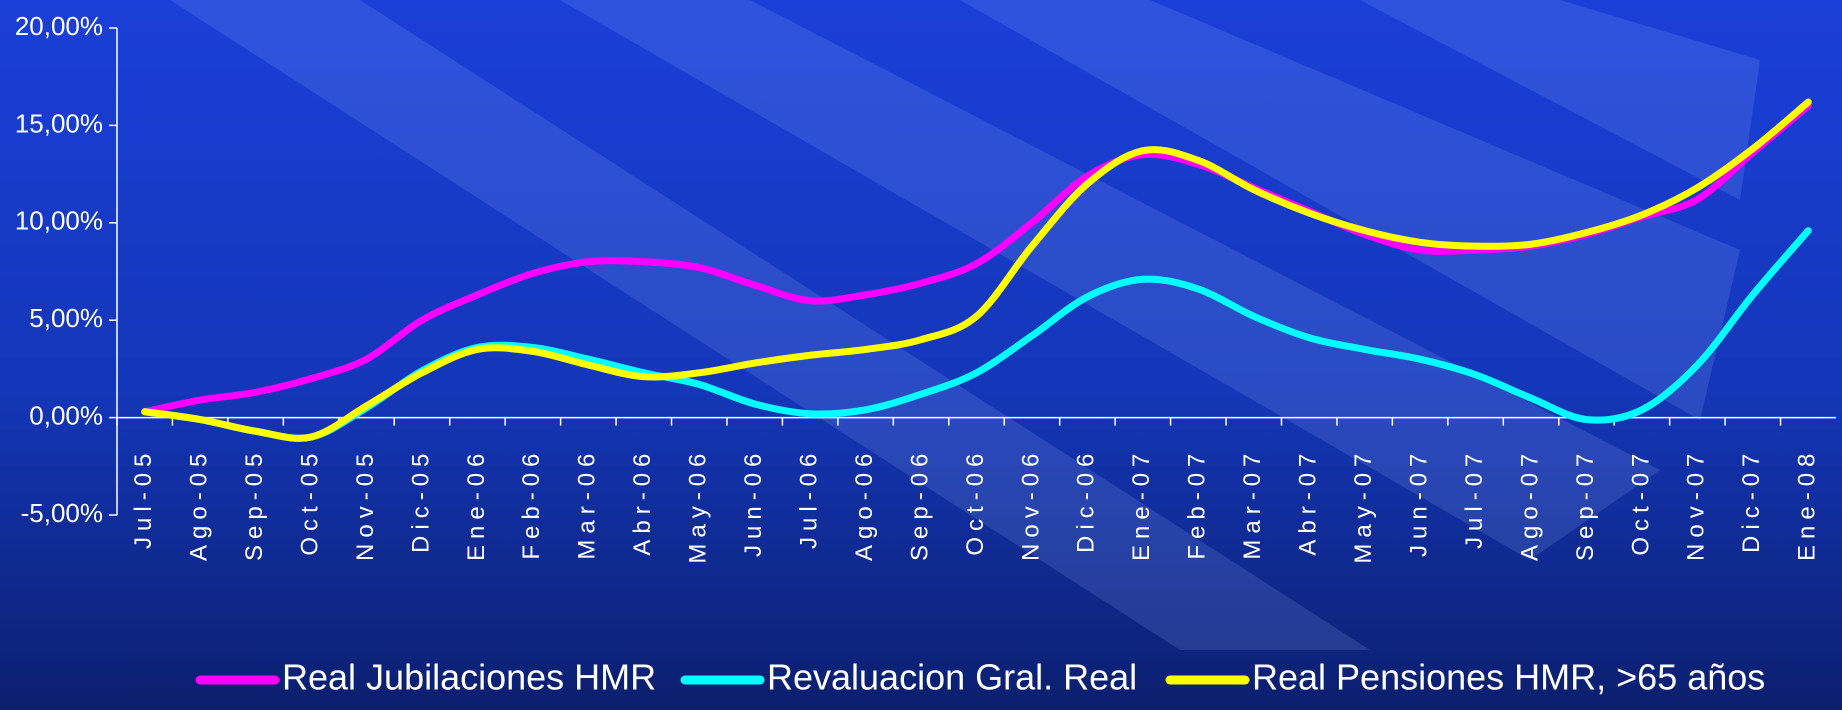 The height and width of the screenshot is (710, 1842). What do you see at coordinates (66, 318) in the screenshot?
I see `y-tick-label: 5,00%` at bounding box center [66, 318].